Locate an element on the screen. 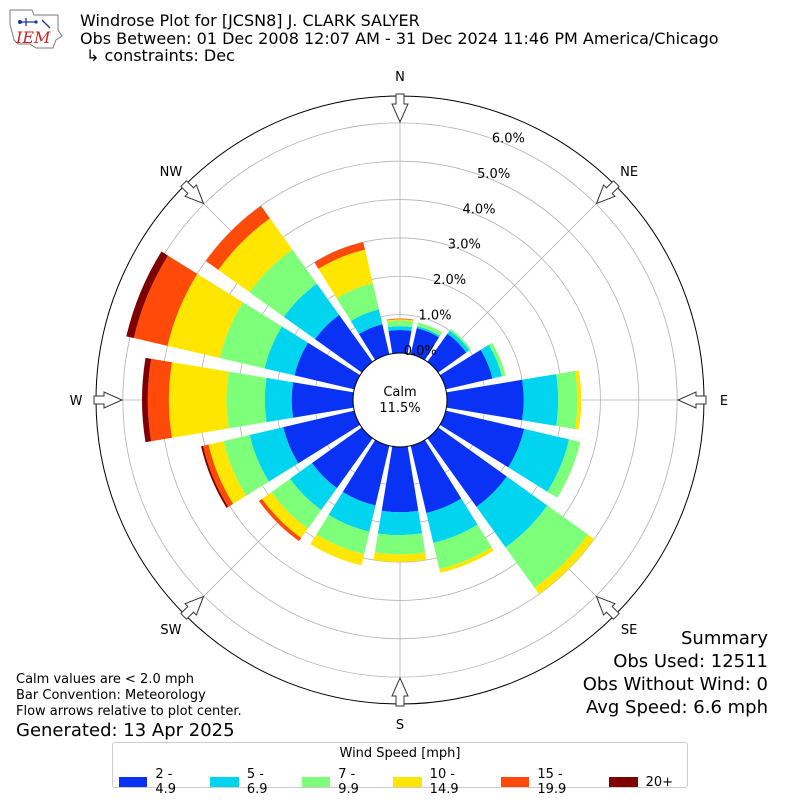 This screenshot has width=800, height=800. legend-label: 7 - 9.9 is located at coordinates (348, 782).